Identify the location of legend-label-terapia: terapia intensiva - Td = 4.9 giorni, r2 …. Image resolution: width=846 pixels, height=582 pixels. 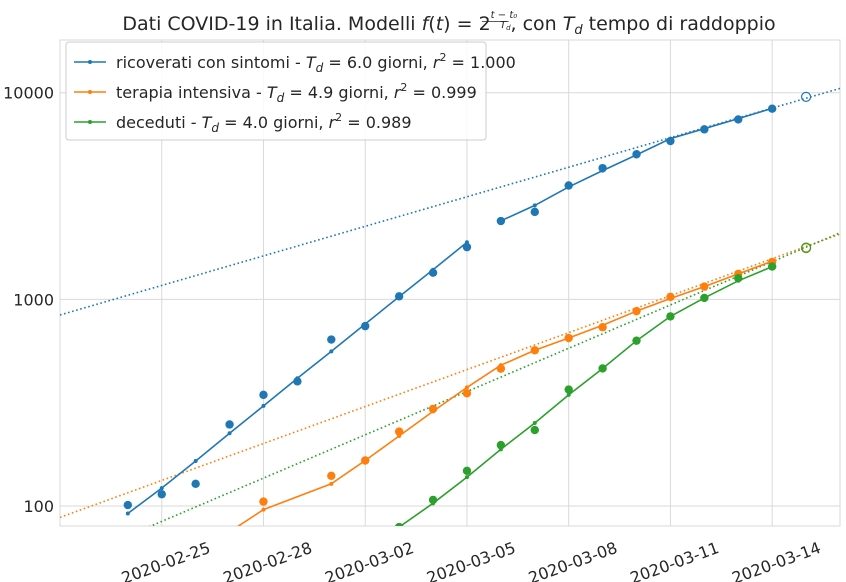
(296, 93).